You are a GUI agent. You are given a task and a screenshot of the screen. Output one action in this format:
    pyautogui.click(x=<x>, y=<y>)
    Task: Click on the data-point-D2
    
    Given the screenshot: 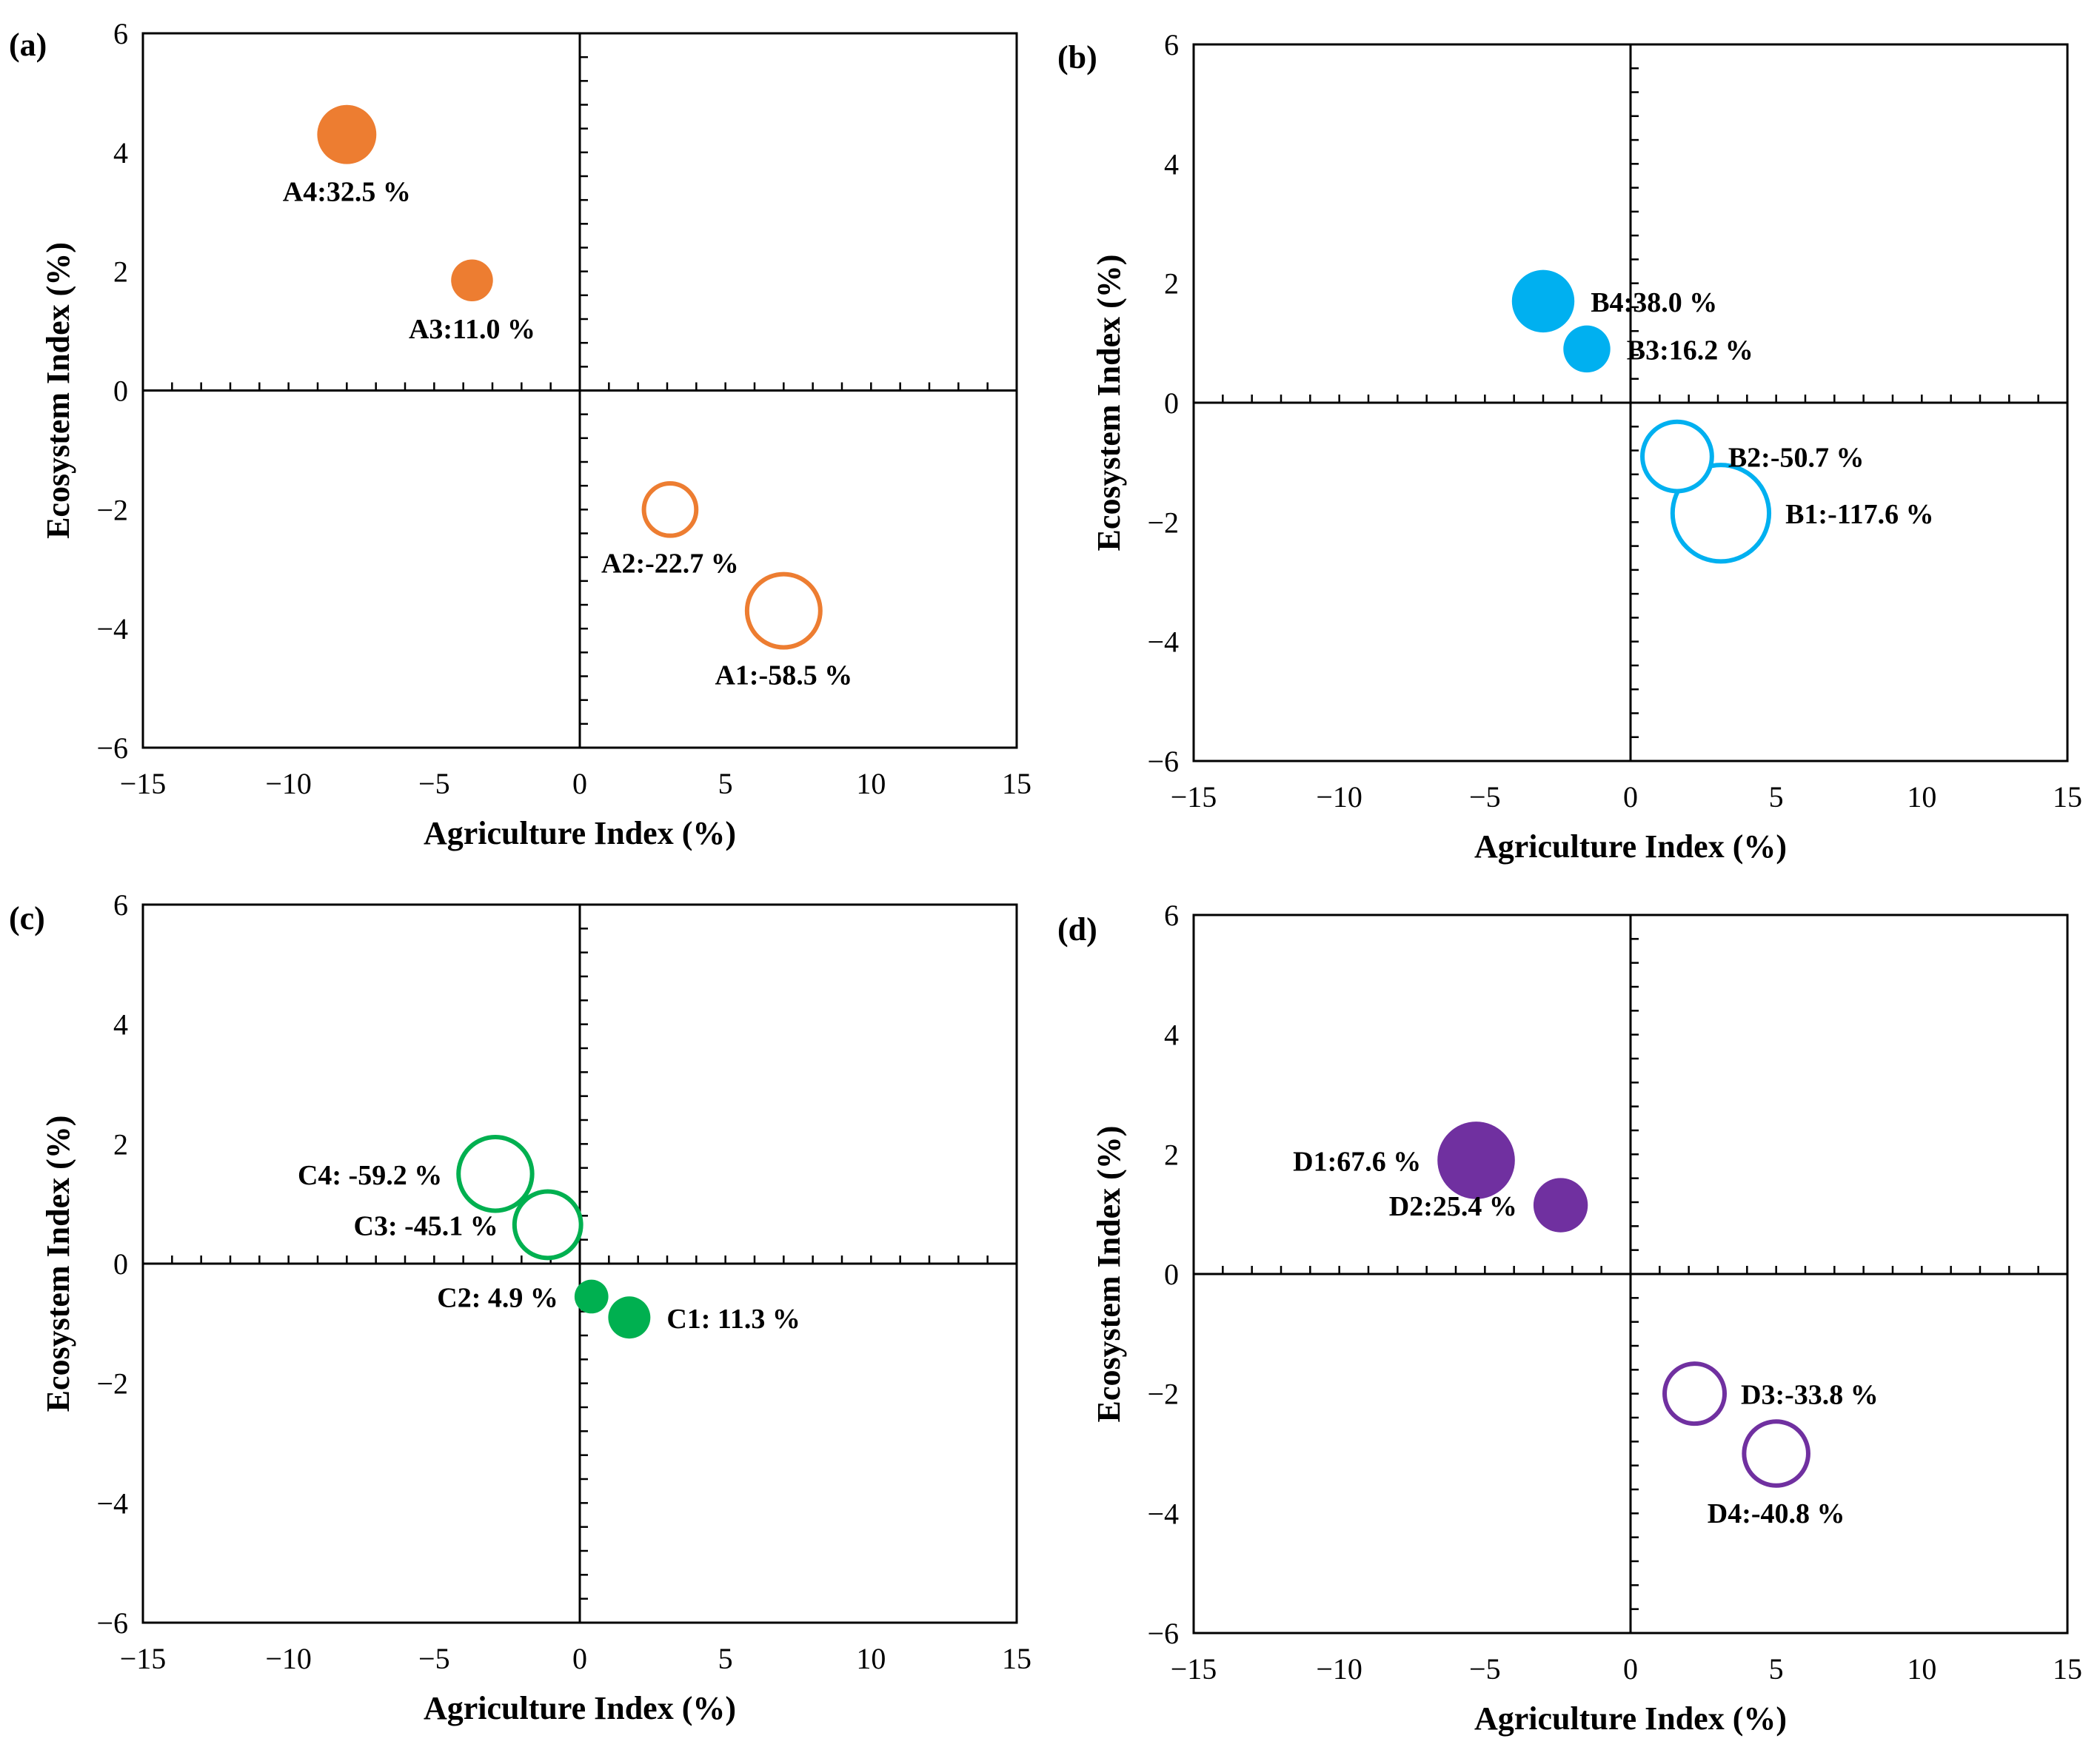 What is the action you would take?
    pyautogui.click(x=1560, y=1205)
    